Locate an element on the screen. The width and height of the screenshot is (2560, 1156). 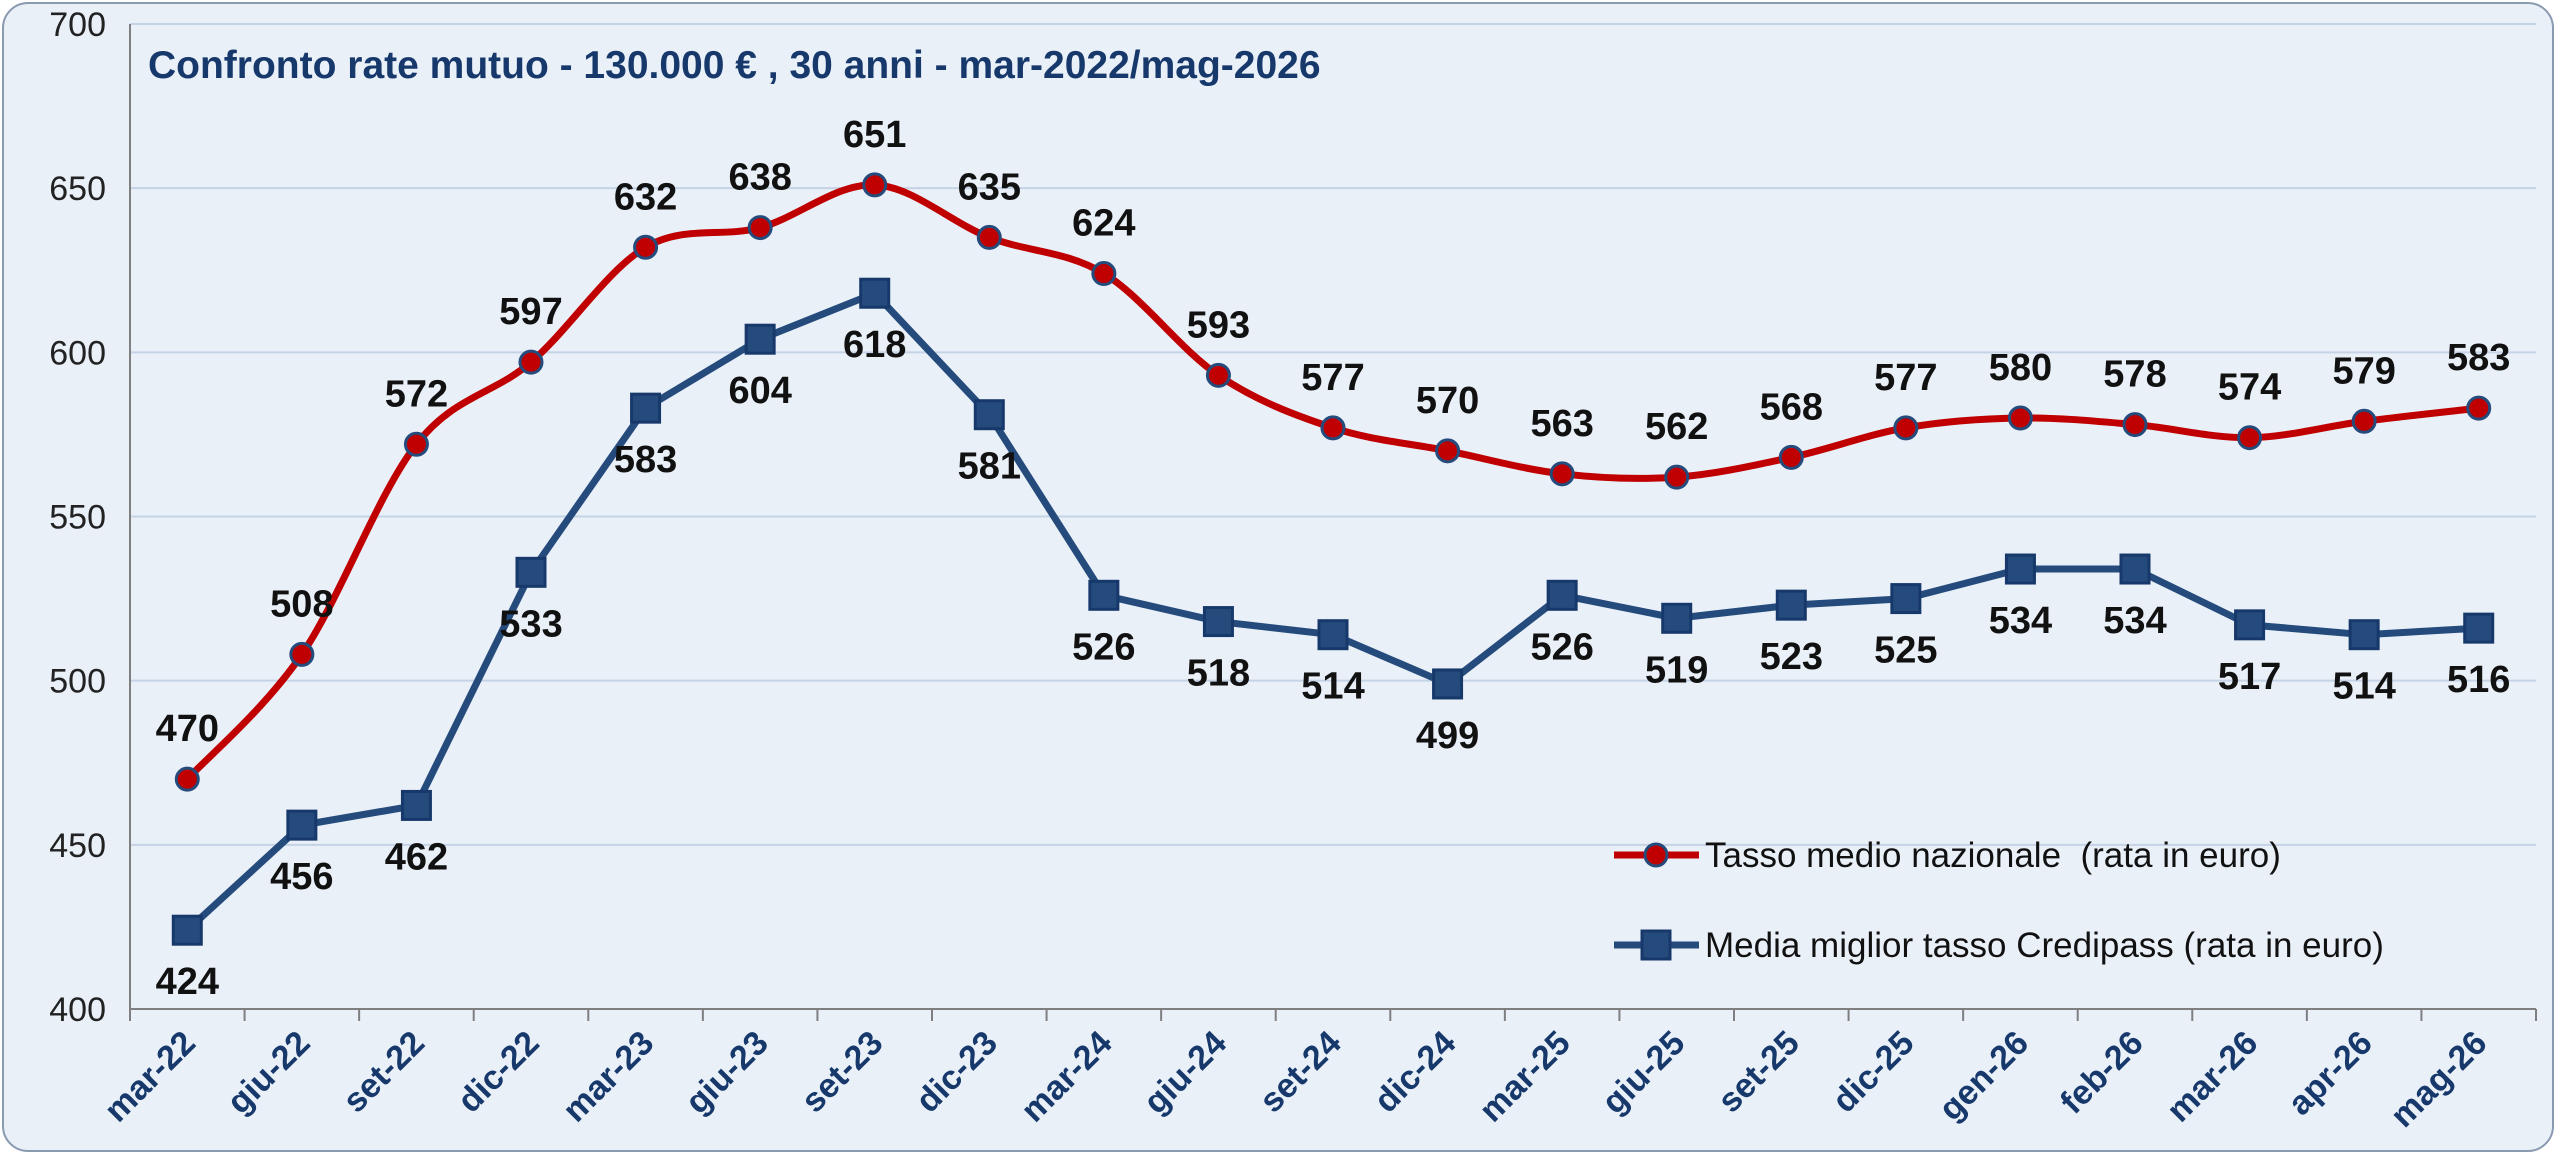
data-label: 580 is located at coordinates (2020, 368).